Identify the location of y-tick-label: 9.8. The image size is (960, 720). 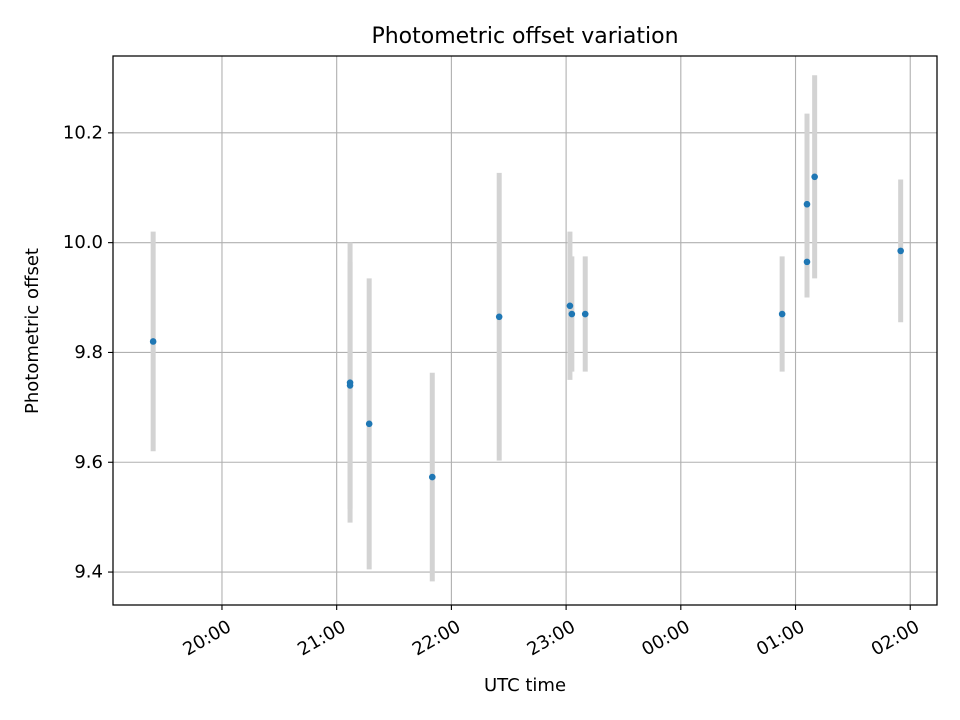
(88, 352).